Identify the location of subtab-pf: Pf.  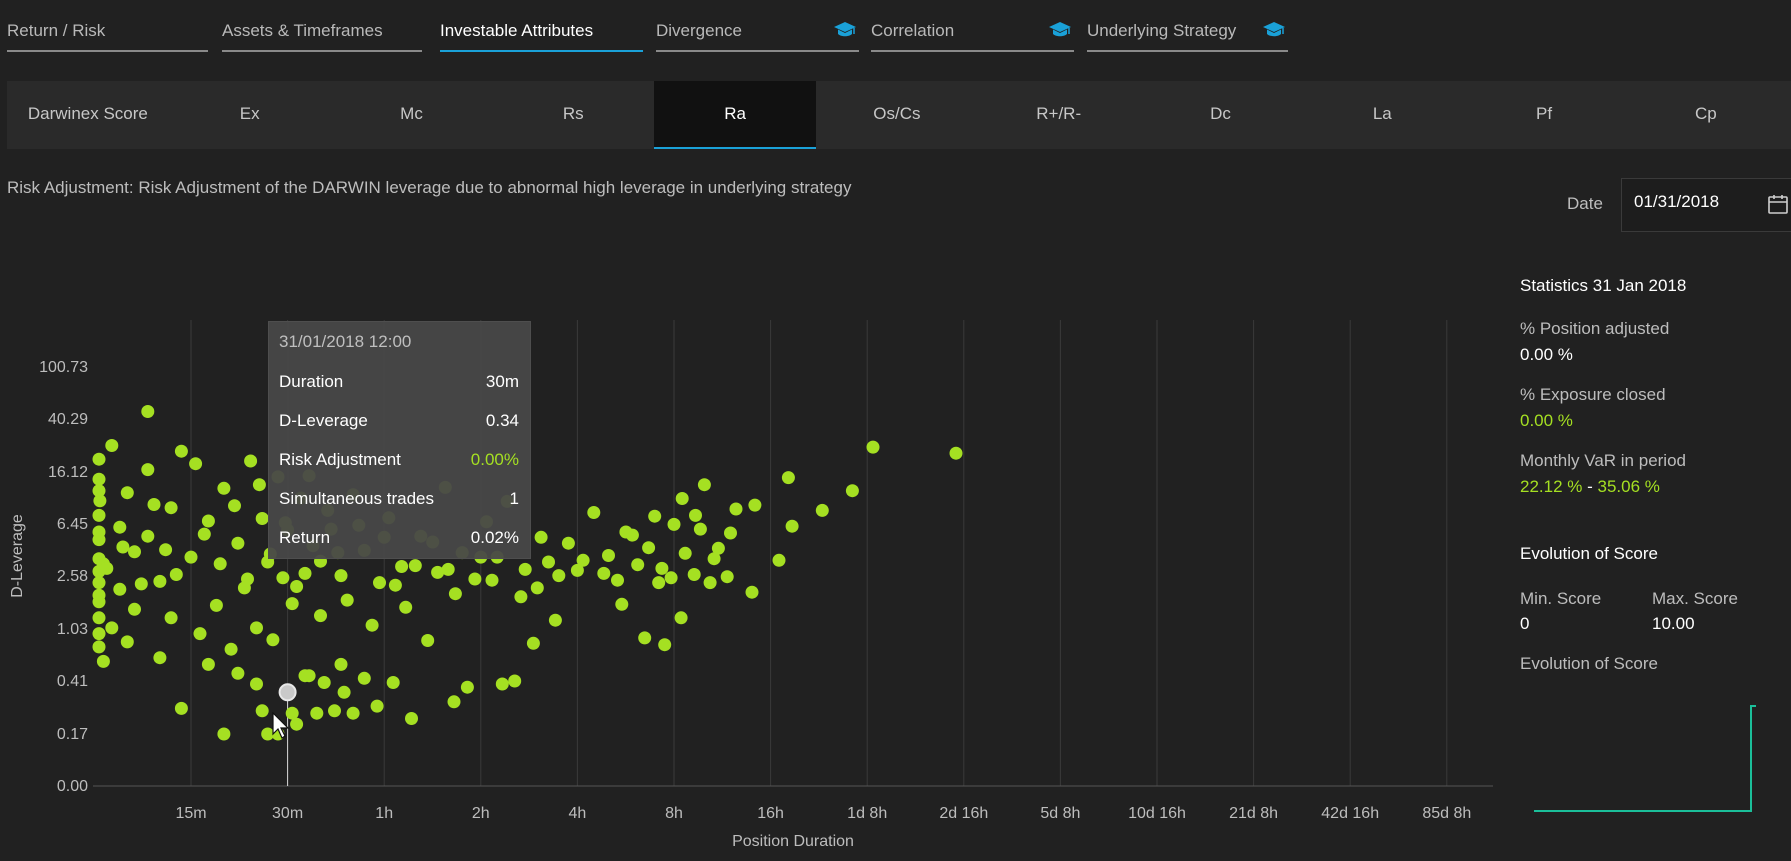
(1544, 113).